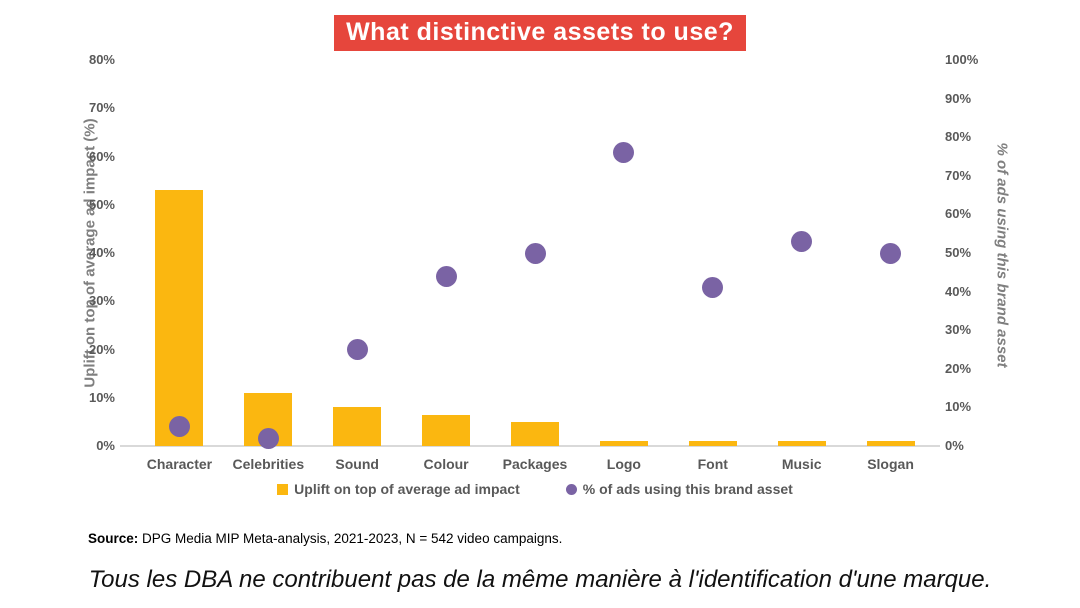 The image size is (1080, 608). I want to click on x-label-packages: Packages, so click(535, 464).